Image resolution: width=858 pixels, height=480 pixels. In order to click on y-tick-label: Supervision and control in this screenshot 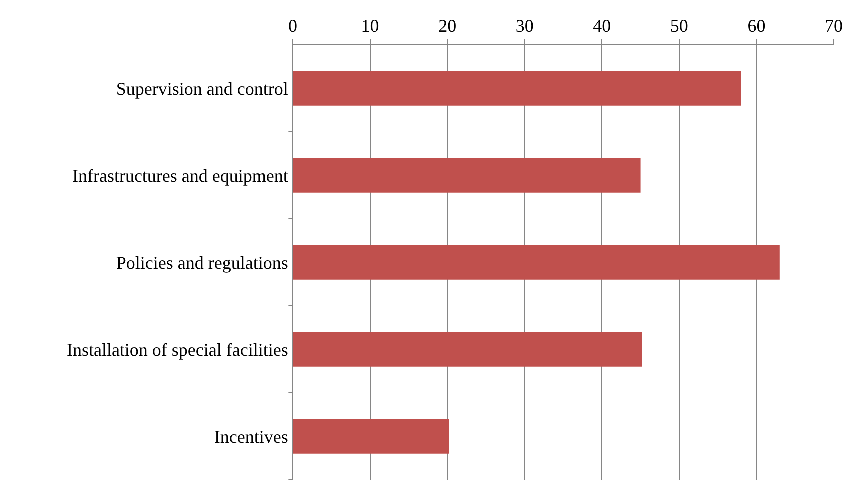, I will do `click(202, 88)`.